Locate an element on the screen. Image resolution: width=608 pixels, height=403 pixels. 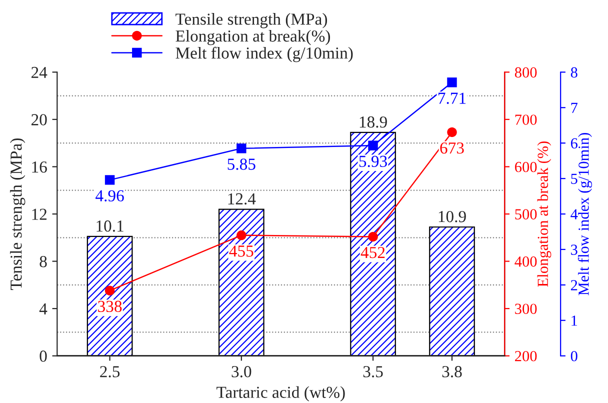
x-tick-label: 3.0 is located at coordinates (242, 372).